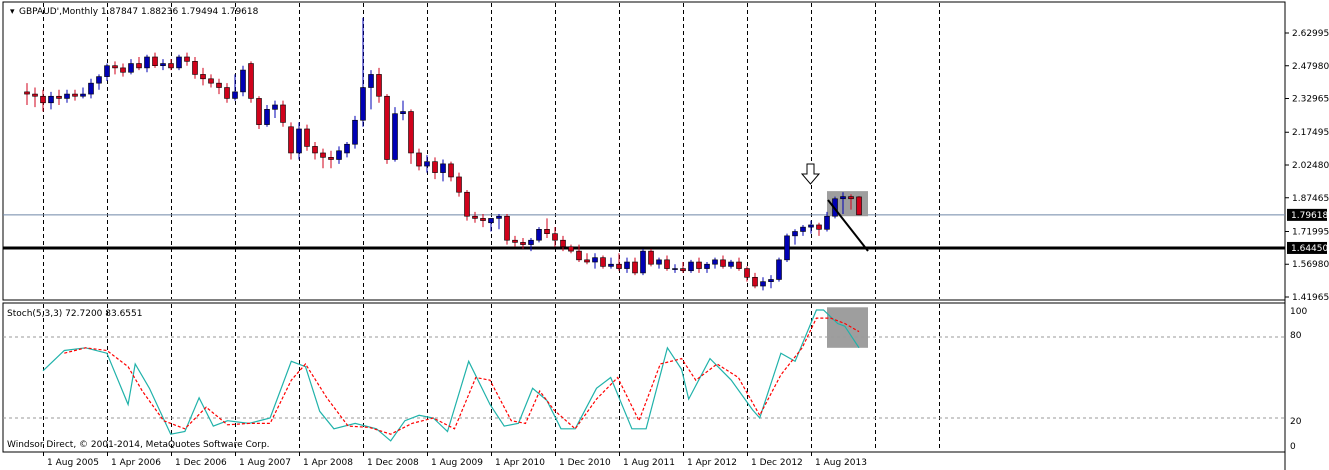 The image size is (1329, 470). Describe the element at coordinates (712, 463) in the screenshot. I see `time-tick-label: 1 Apr 2012` at that location.